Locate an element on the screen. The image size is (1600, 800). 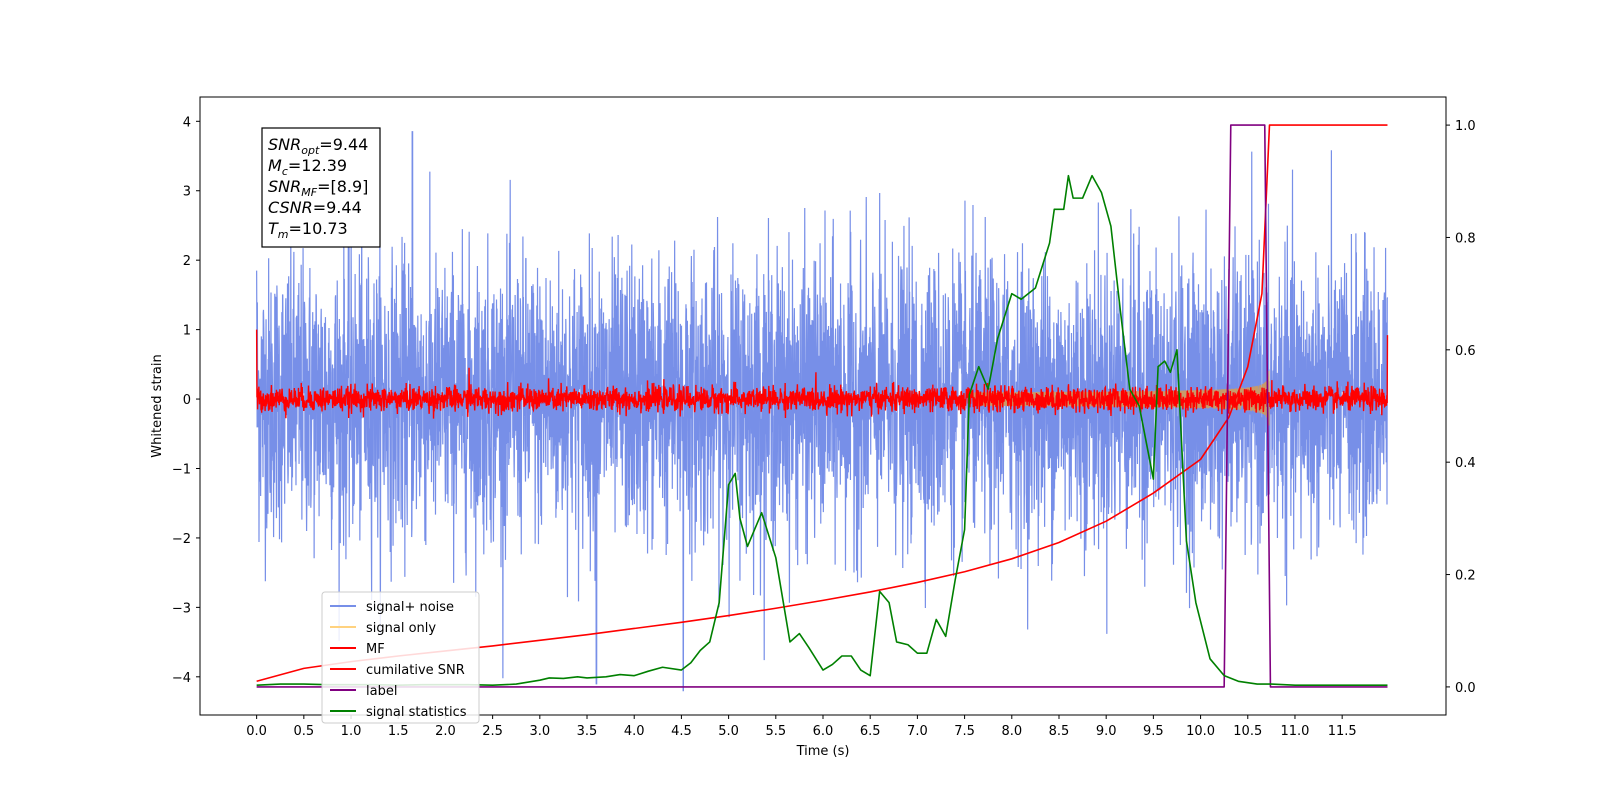
x-axis-title: Time (s) is located at coordinates (823, 751).